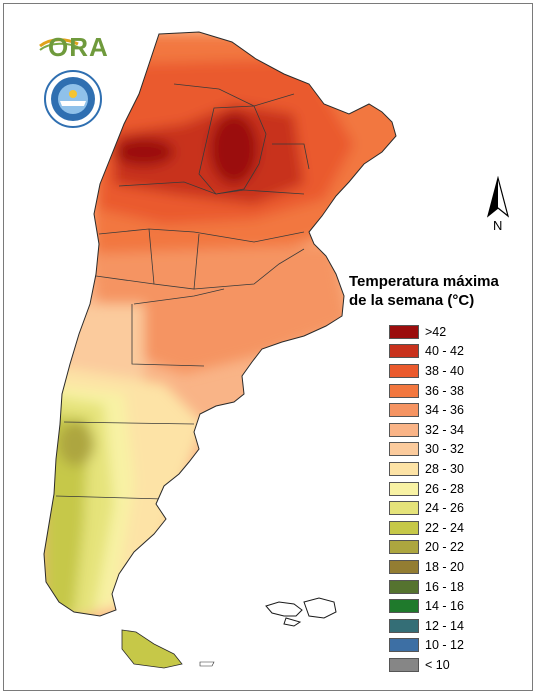 The height and width of the screenshot is (696, 538). I want to click on legend-item: 40 - 42, so click(460, 352).